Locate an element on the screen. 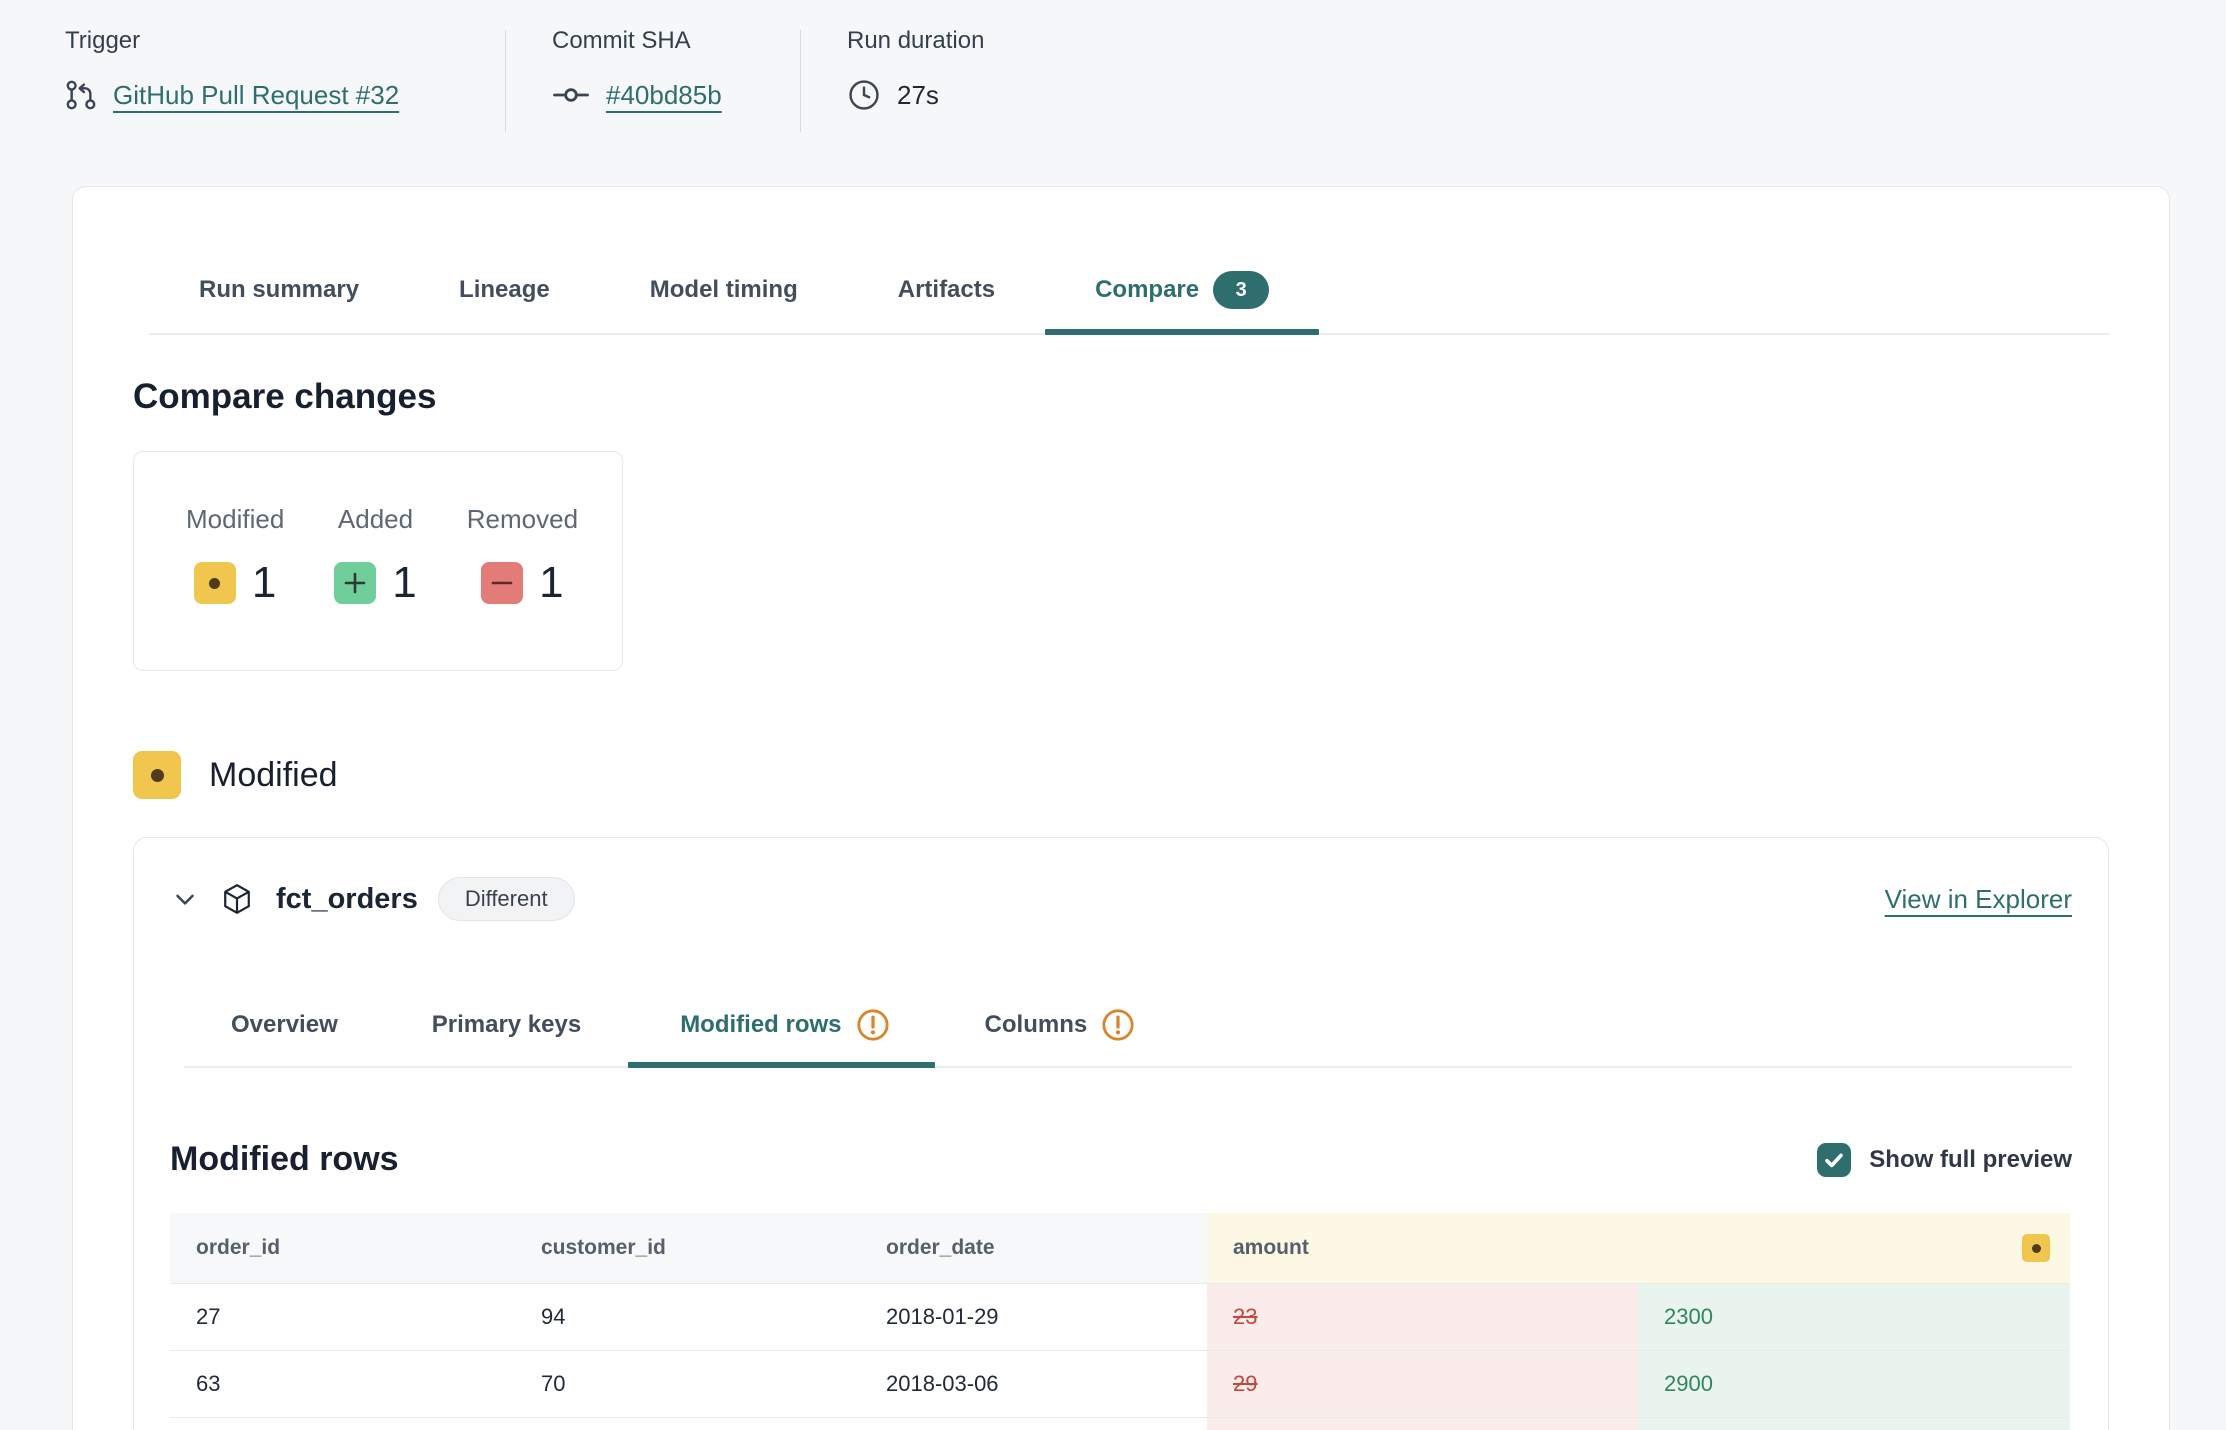 The height and width of the screenshot is (1430, 2226). duration-value: 27s is located at coordinates (918, 94).